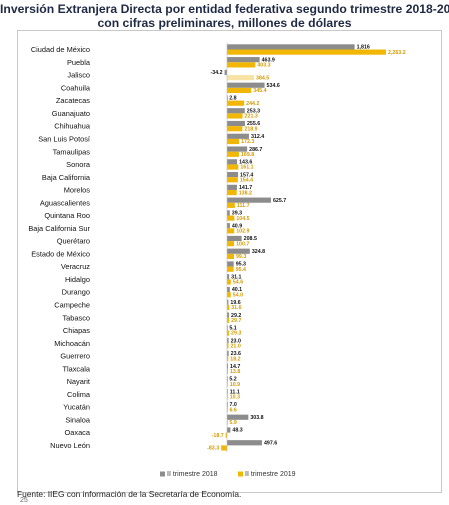  Describe the element at coordinates (236, 334) in the screenshot. I see `value-label-2019-chiapas: 29.3` at that location.